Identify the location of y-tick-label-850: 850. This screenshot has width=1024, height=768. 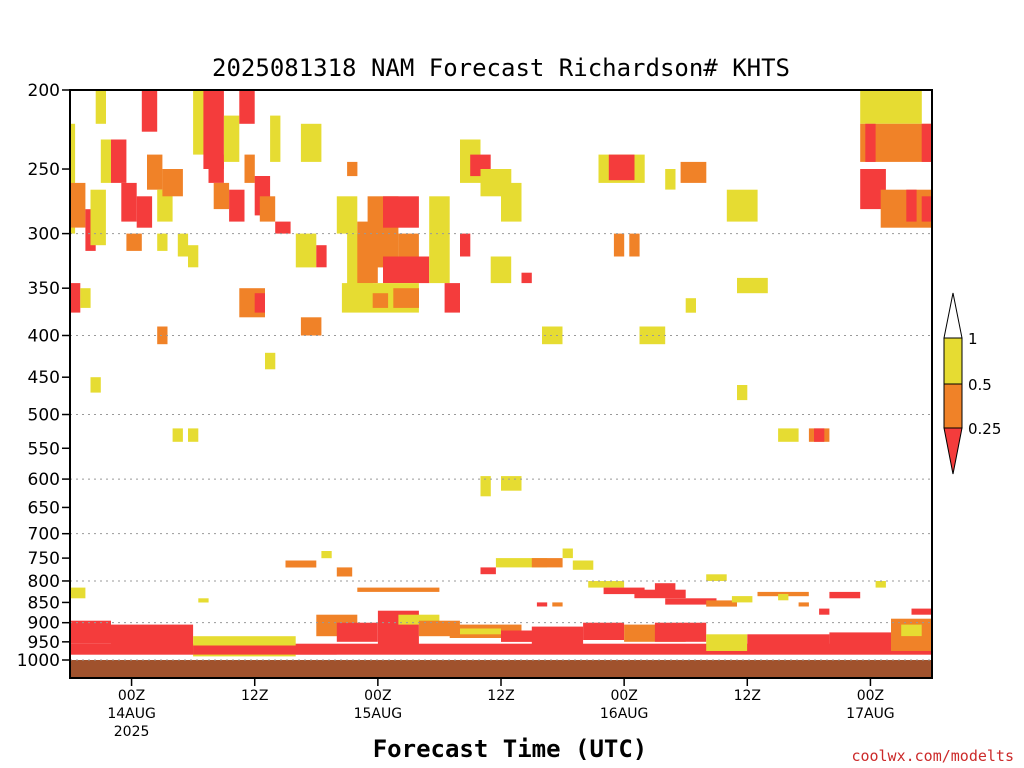
(44, 603).